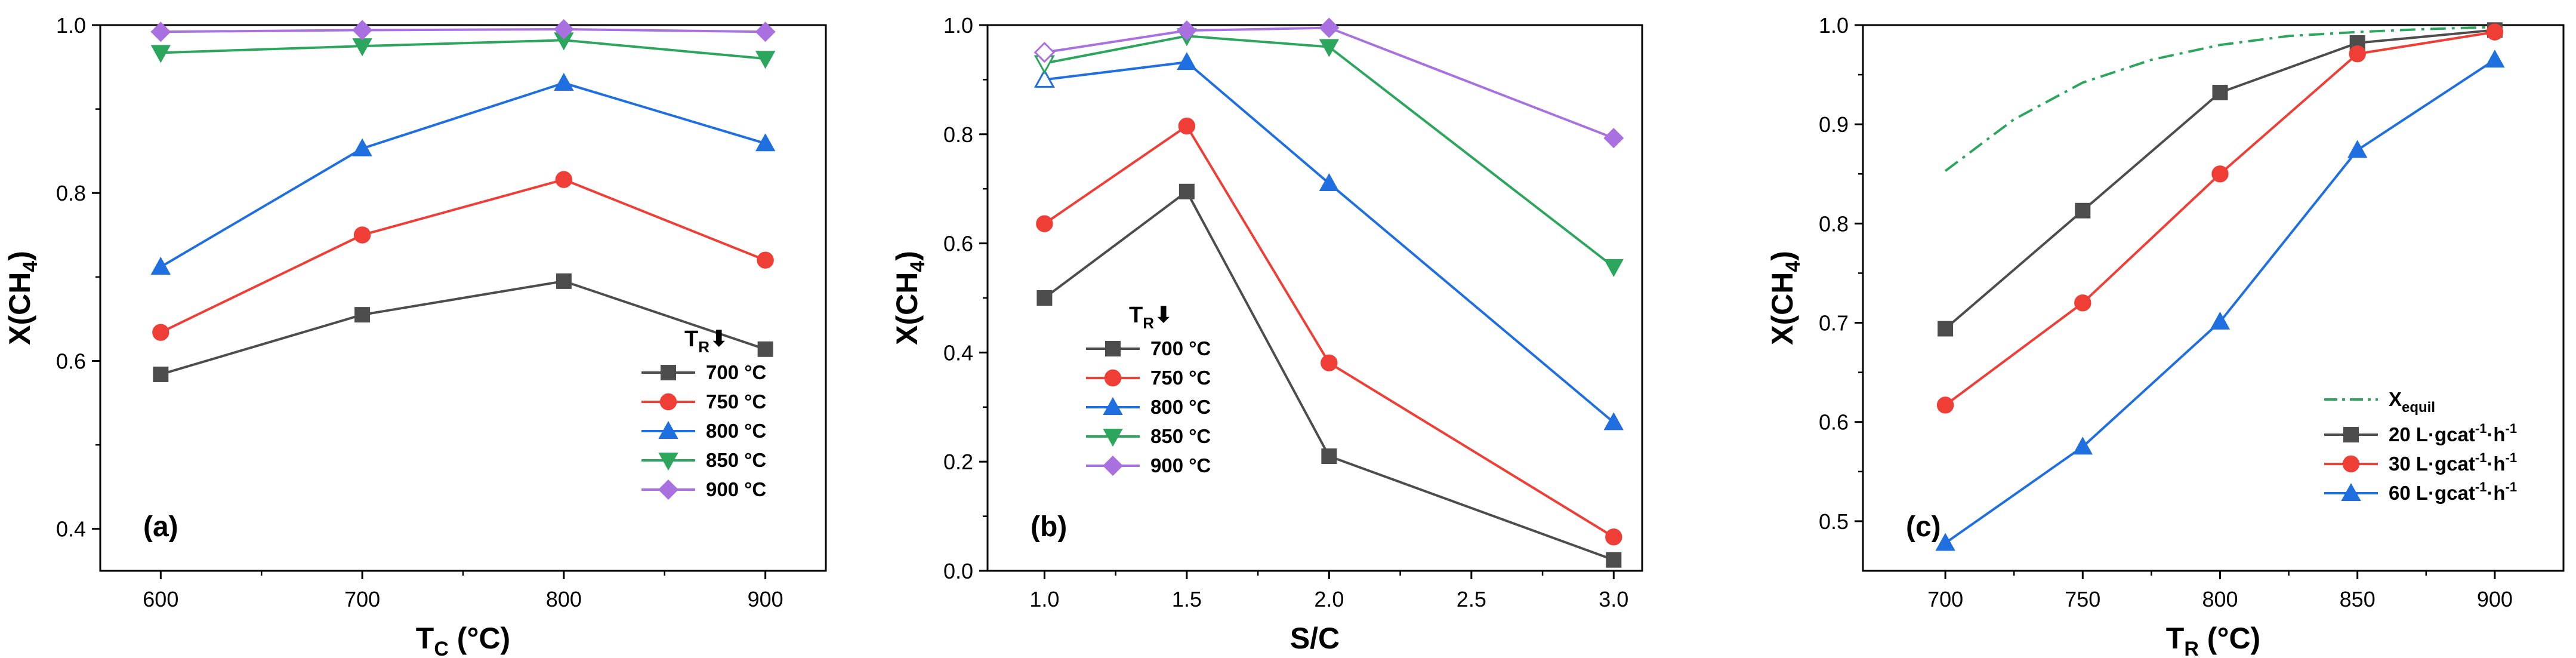 Image resolution: width=2576 pixels, height=658 pixels. I want to click on x-tick-label: 850, so click(2358, 599).